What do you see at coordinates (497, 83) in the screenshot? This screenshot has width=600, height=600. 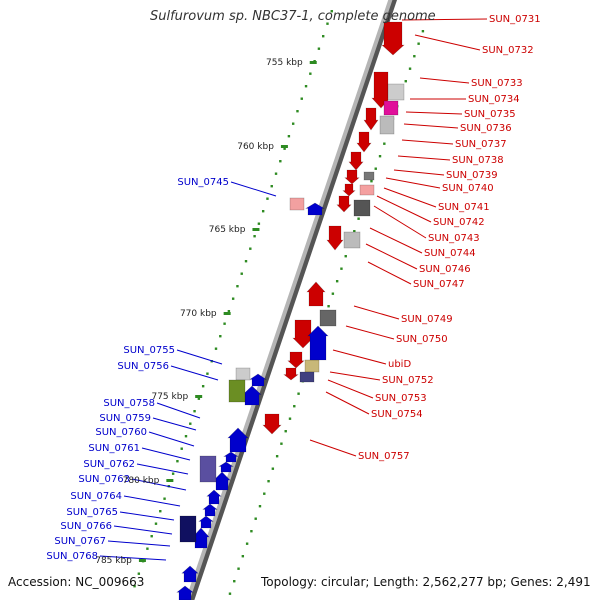 I see `reverse-gene-label: SUN_0733` at bounding box center [497, 83].